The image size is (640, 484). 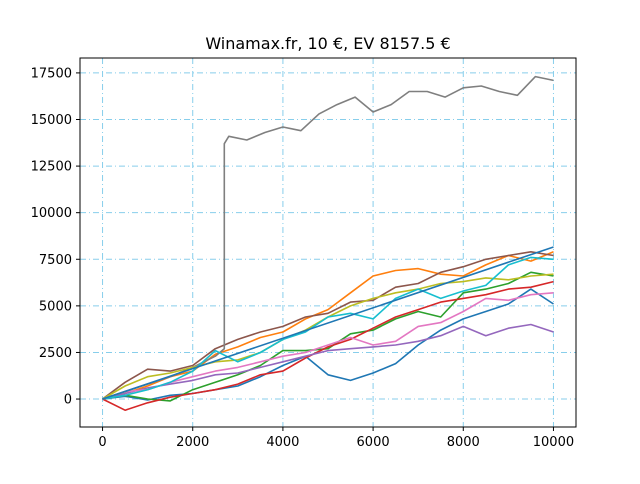 I want to click on y-tick-label-0: 0, so click(x=68, y=400).